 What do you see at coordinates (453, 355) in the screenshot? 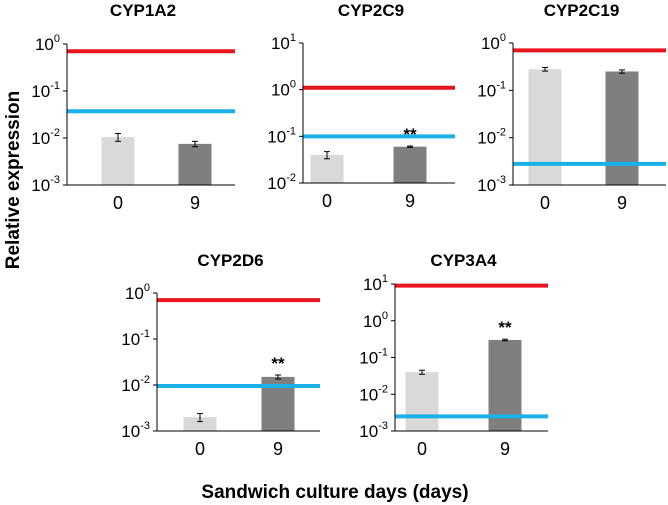
I see `chart-panel-cyp3a4: CYP3A4 0 ** 9 10¹ 10⁰ 10⁻¹ 10⁻² 10⁻³` at bounding box center [453, 355].